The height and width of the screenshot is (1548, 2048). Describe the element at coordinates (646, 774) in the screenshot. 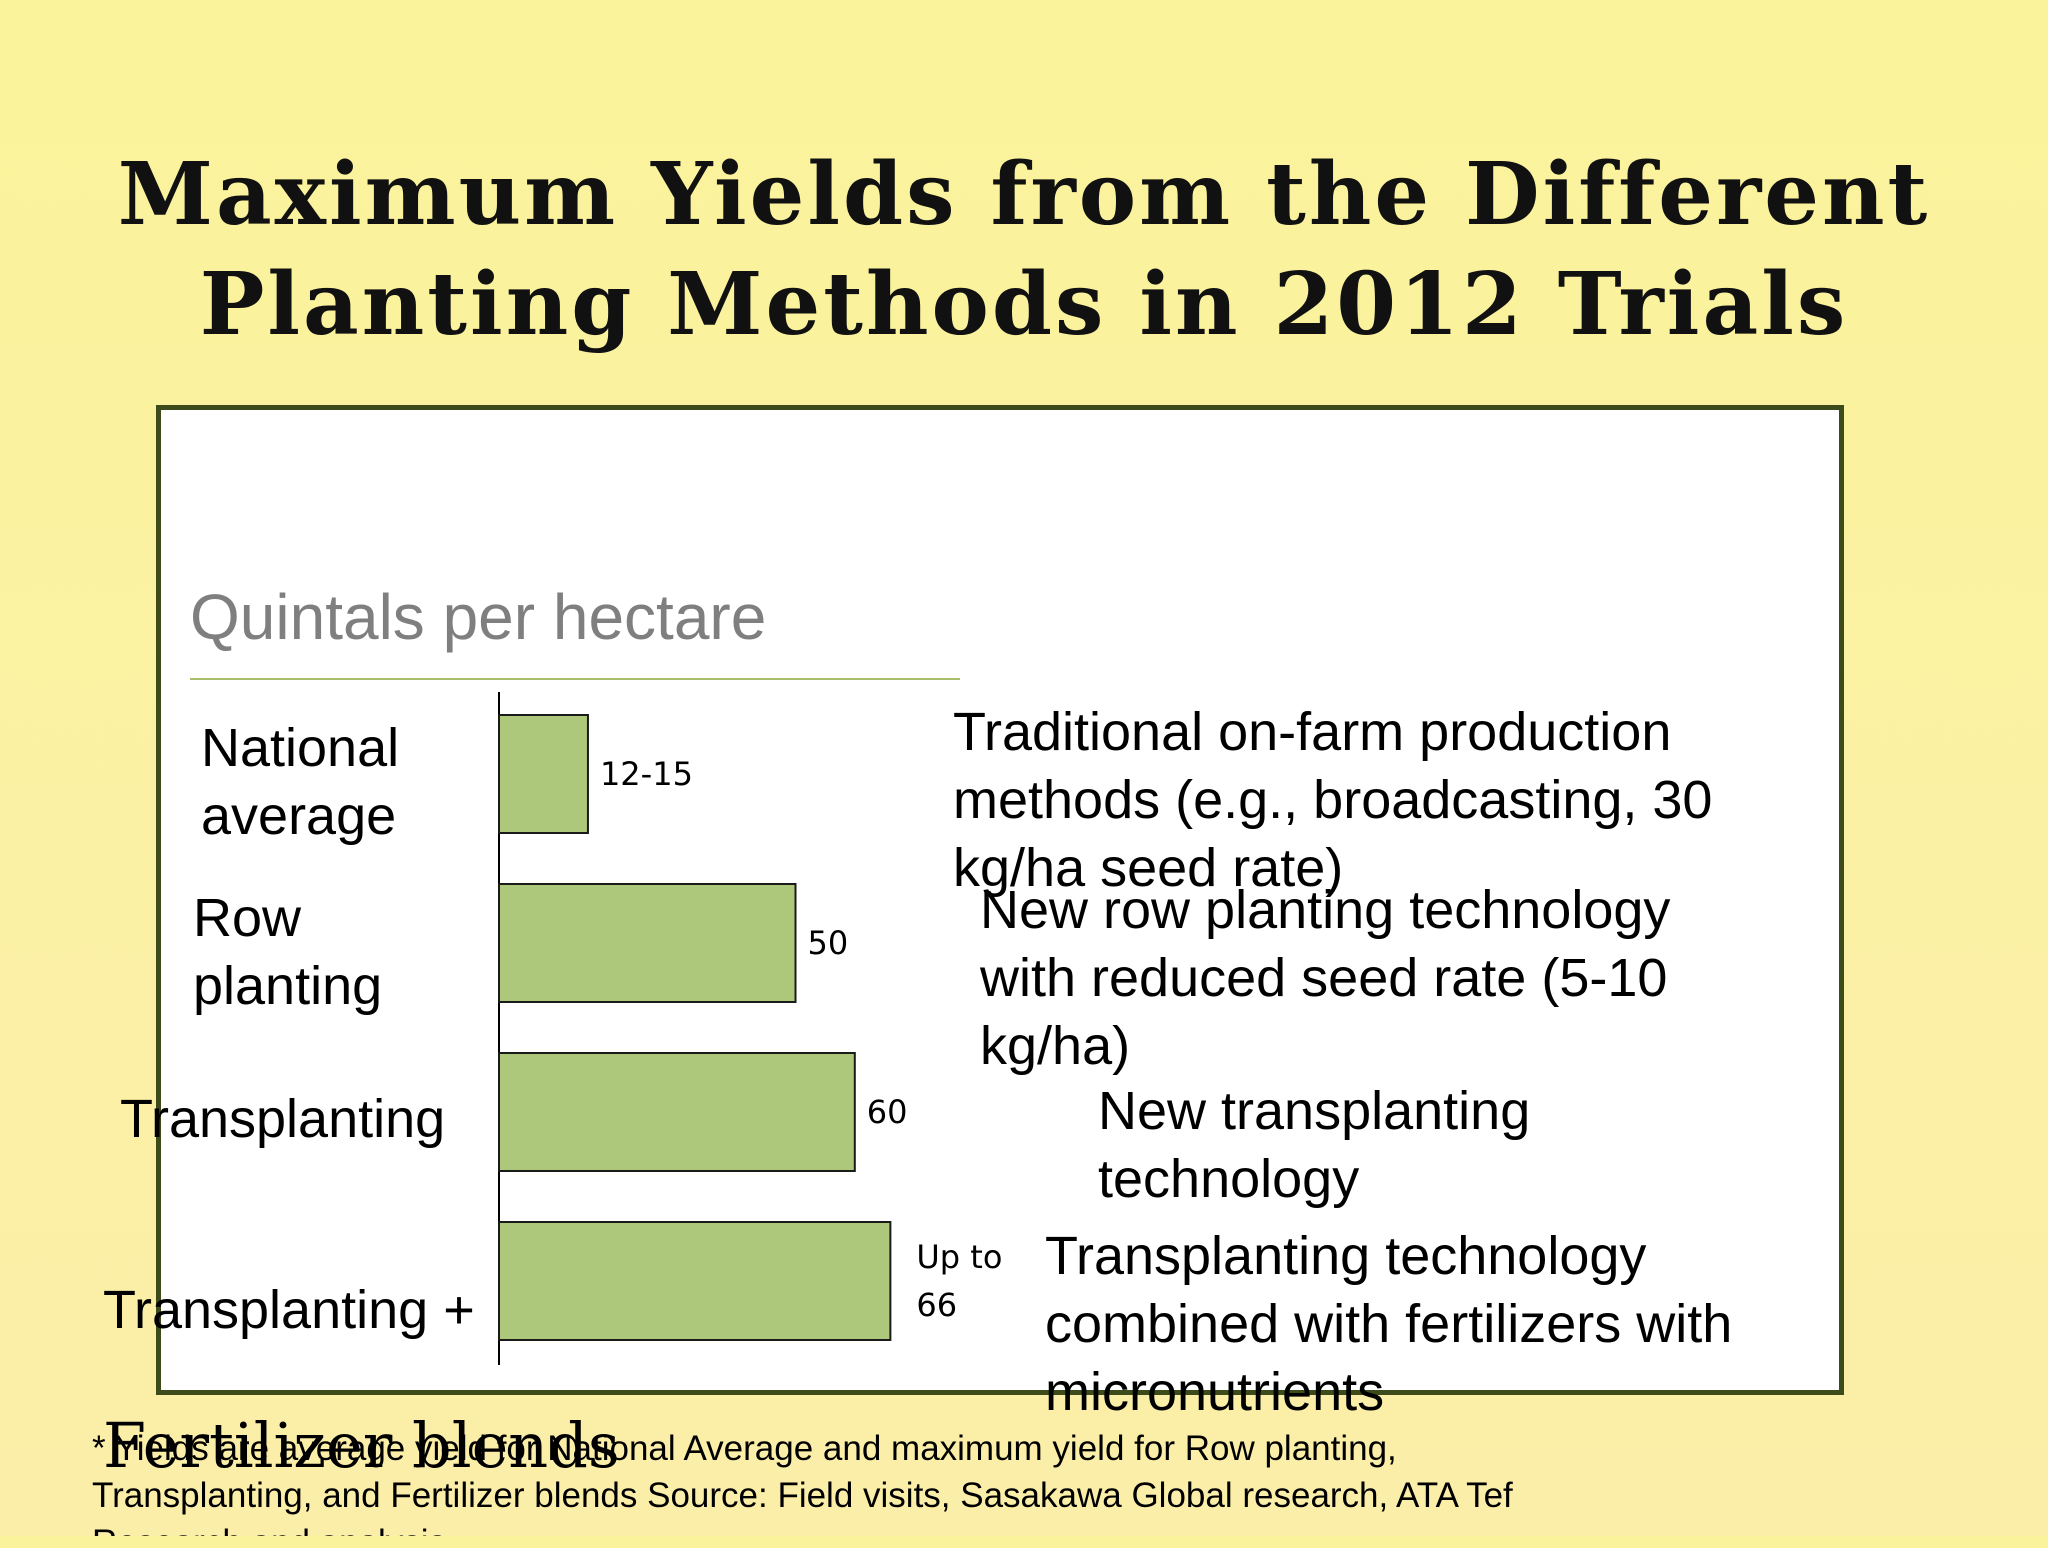

I see `data-label-national-average: 12-15` at that location.